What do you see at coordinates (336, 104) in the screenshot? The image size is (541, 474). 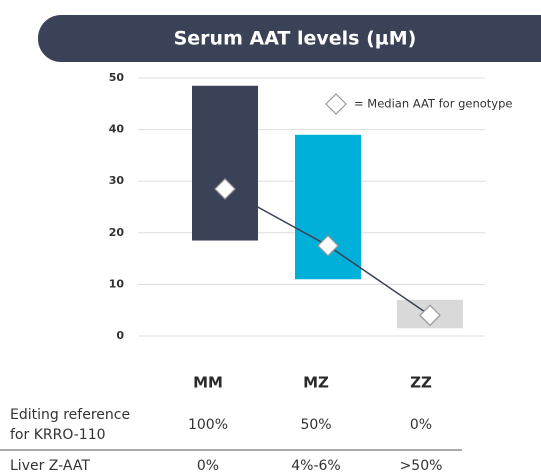 I see `legend-marker` at bounding box center [336, 104].